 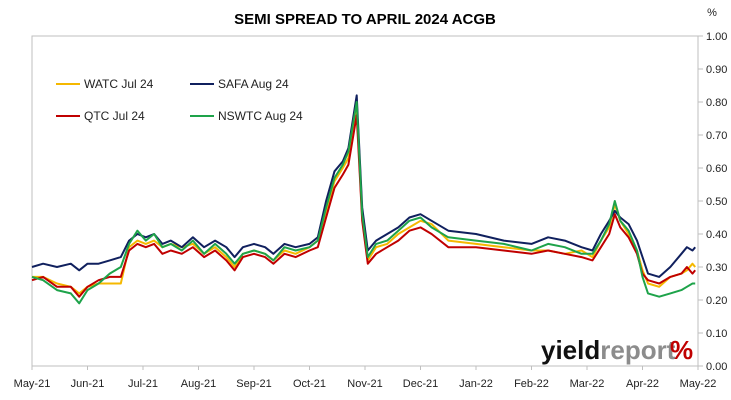 What do you see at coordinates (681, 350) in the screenshot?
I see `brand-percent: %` at bounding box center [681, 350].